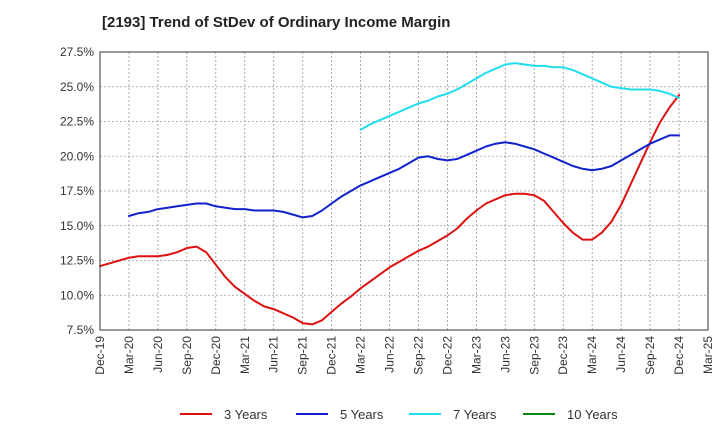 The width and height of the screenshot is (720, 440). What do you see at coordinates (100, 355) in the screenshot?
I see `x-tick-label: Dec-19` at bounding box center [100, 355].